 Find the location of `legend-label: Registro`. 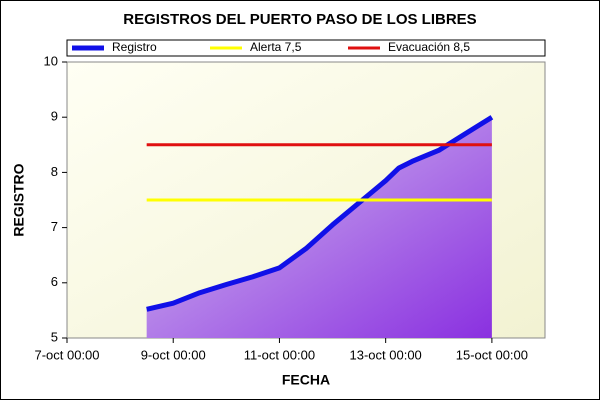

legend-label: Registro is located at coordinates (134, 47).